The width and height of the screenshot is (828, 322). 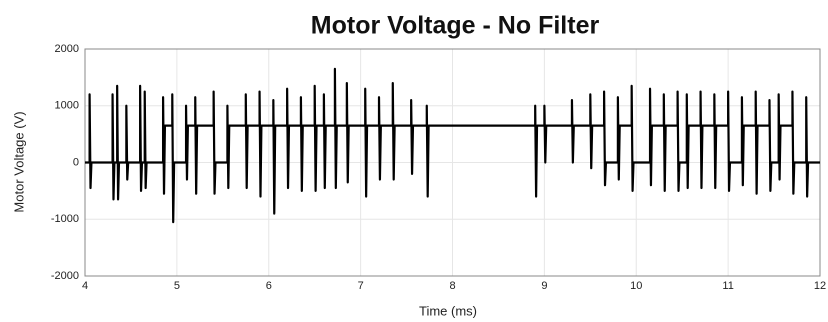 I want to click on y-tick-label: -2000, so click(x=65, y=276).